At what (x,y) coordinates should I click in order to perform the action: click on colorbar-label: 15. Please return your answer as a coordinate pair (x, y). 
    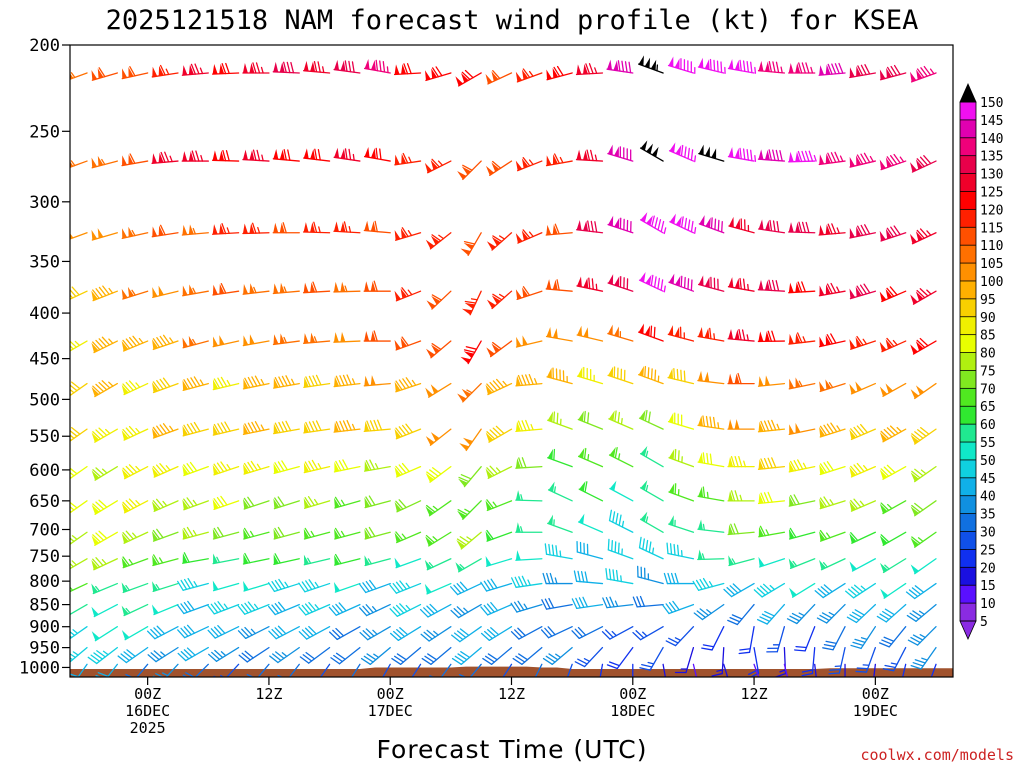
    Looking at the image, I should click on (988, 586).